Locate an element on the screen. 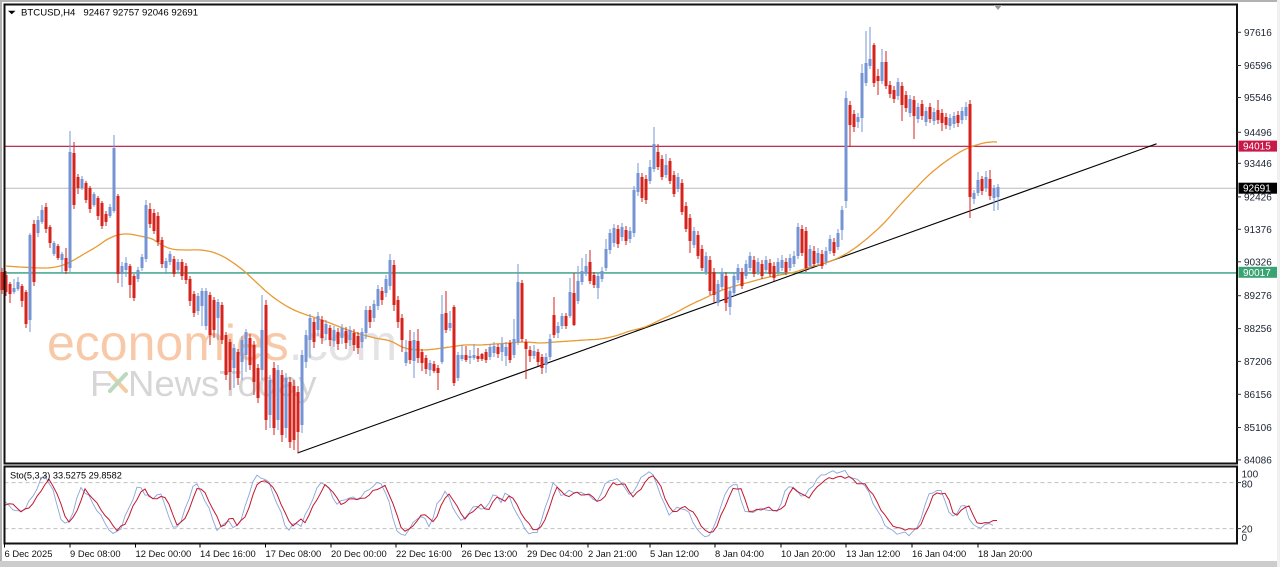 The image size is (1280, 567). svg-text: 29 Dec 04:00 is located at coordinates (555, 553).